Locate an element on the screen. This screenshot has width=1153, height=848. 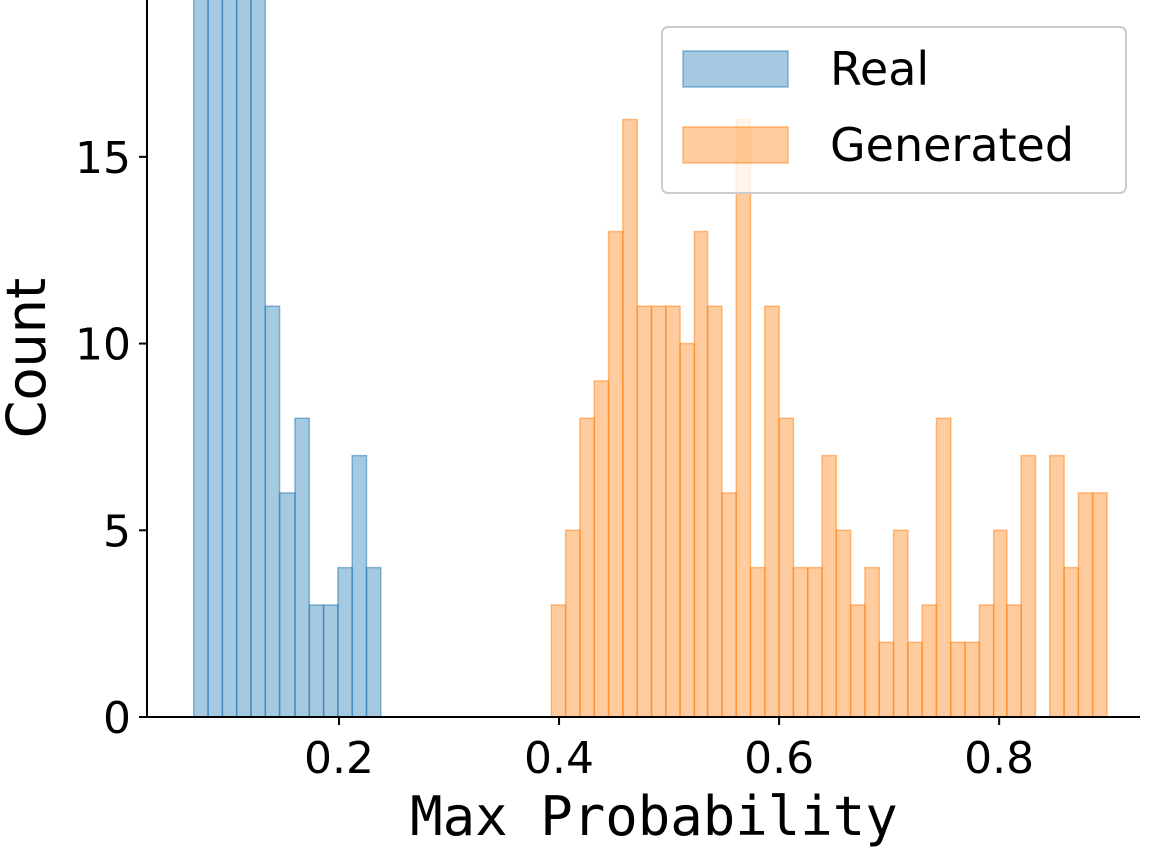
y-tick-label: 15 is located at coordinates (103, 158).